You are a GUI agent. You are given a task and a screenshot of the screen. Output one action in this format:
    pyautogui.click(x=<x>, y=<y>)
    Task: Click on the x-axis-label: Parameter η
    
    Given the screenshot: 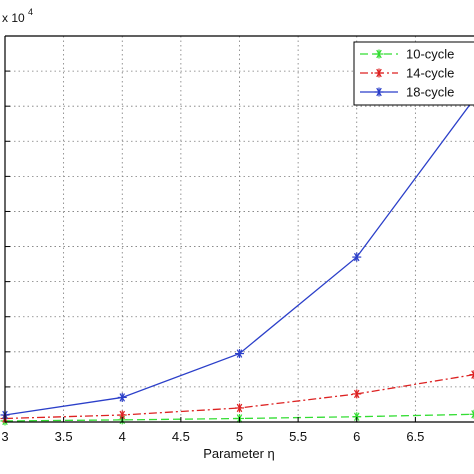 What is the action you would take?
    pyautogui.click(x=239, y=453)
    